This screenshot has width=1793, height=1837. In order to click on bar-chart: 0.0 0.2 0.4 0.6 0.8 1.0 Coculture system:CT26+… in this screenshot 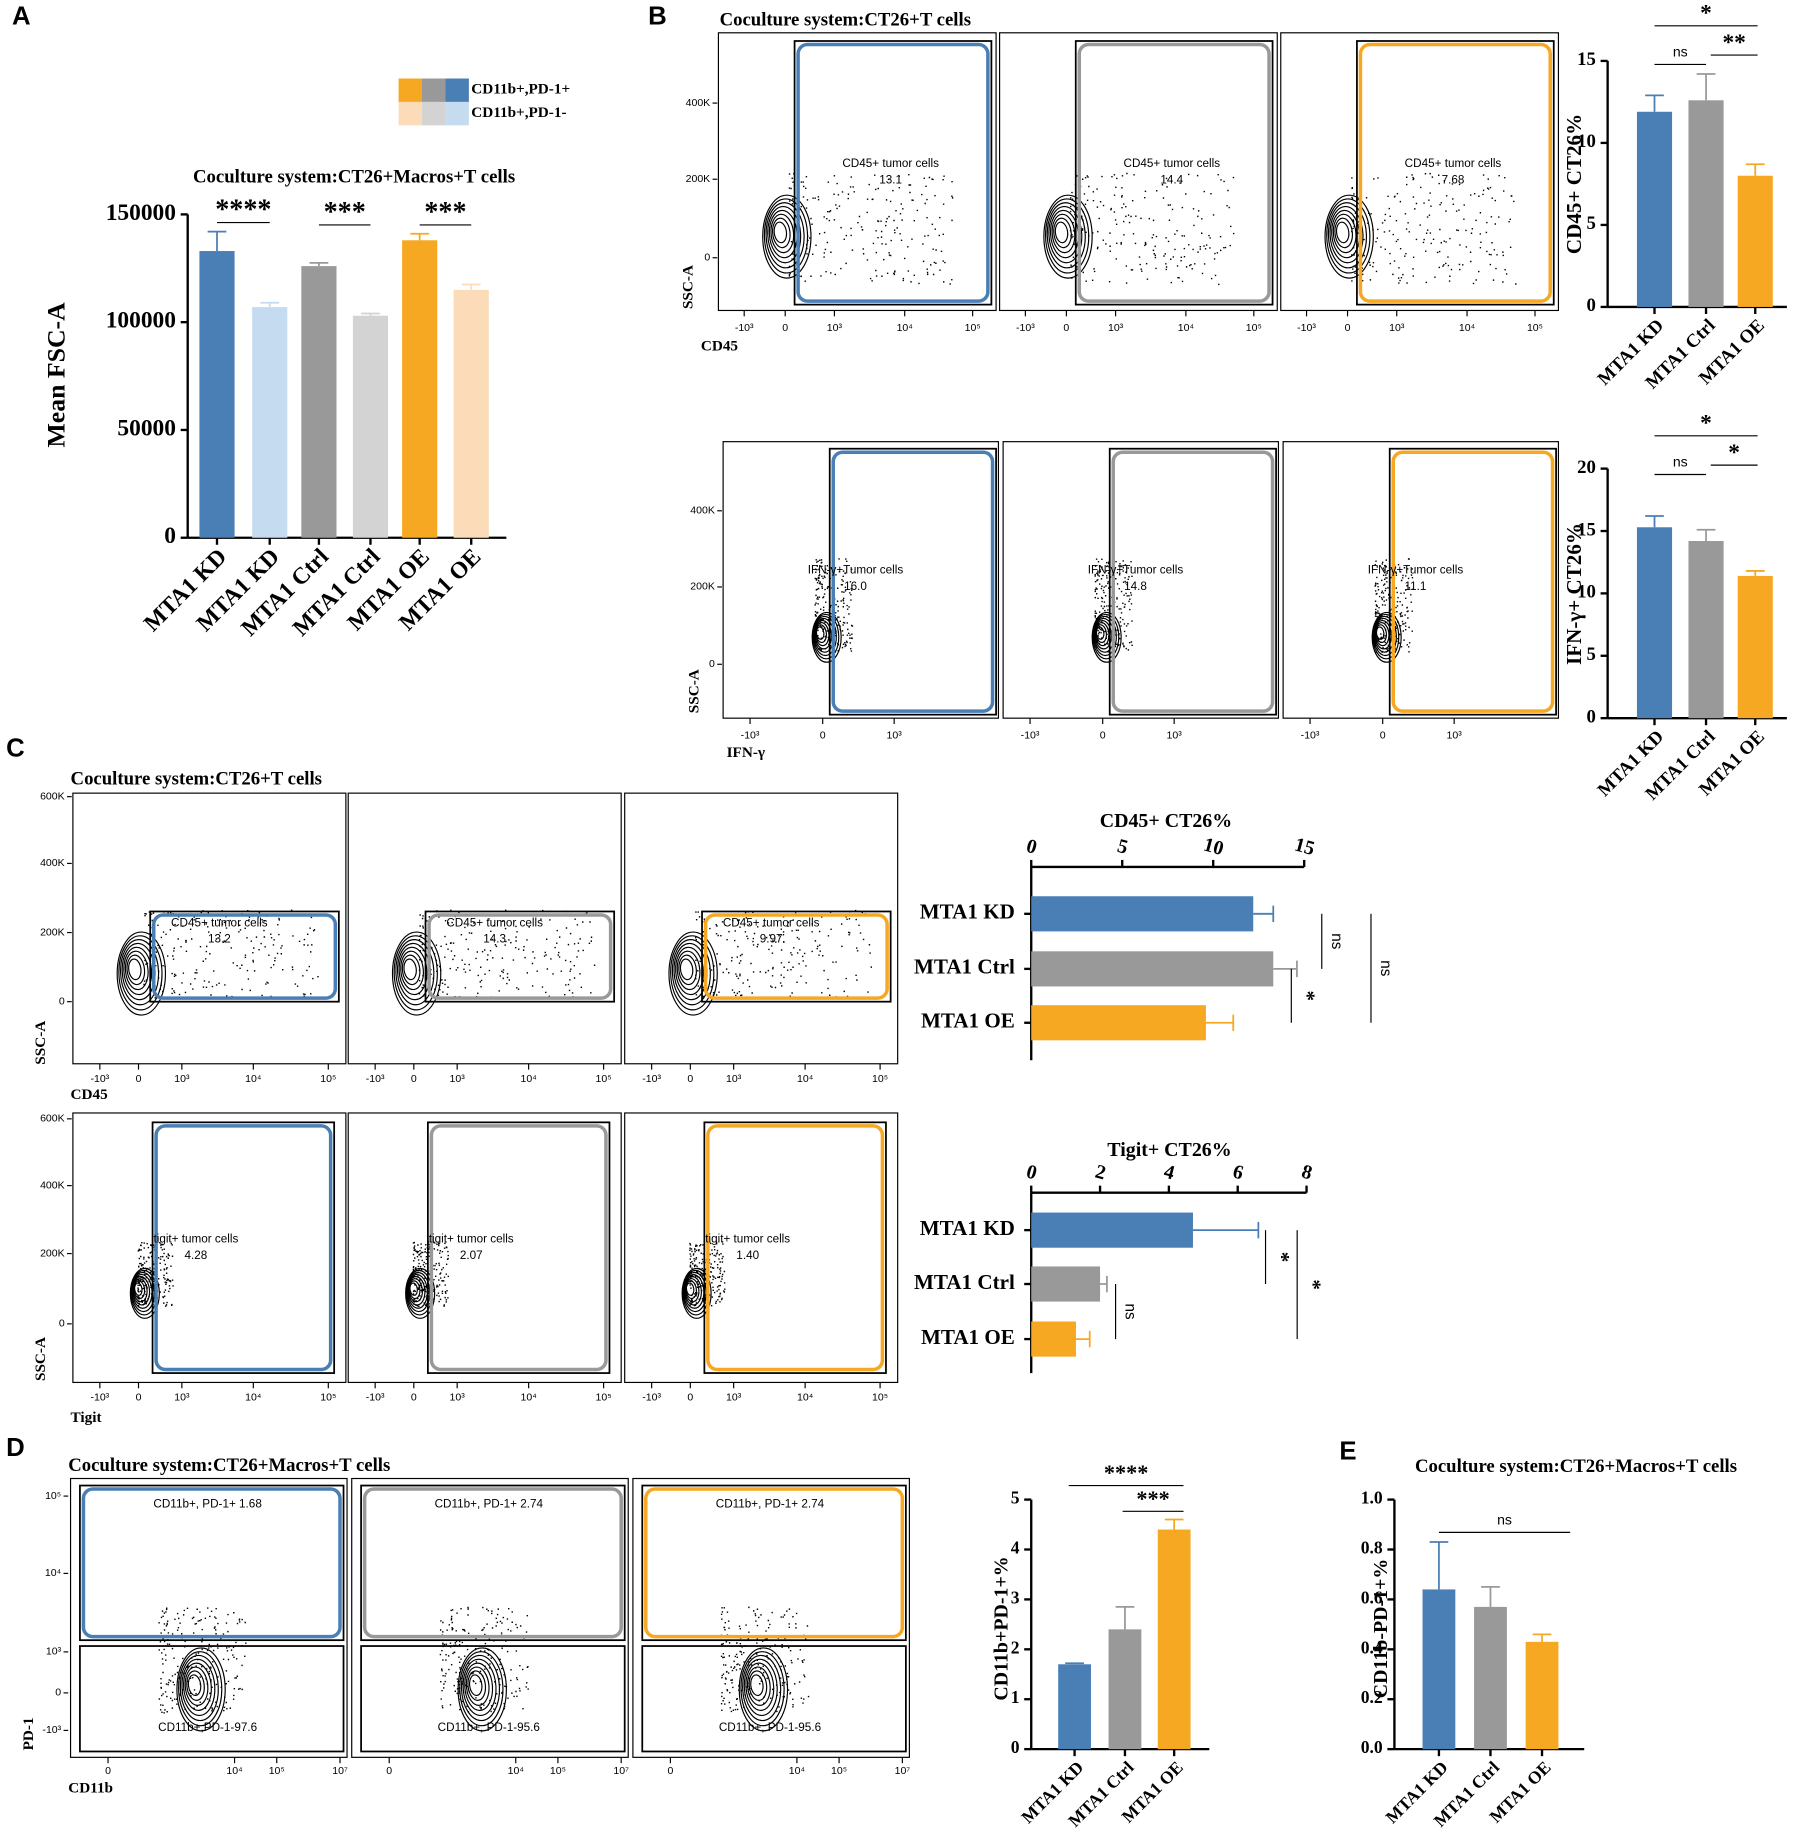, I will do `click(1549, 1643)`.